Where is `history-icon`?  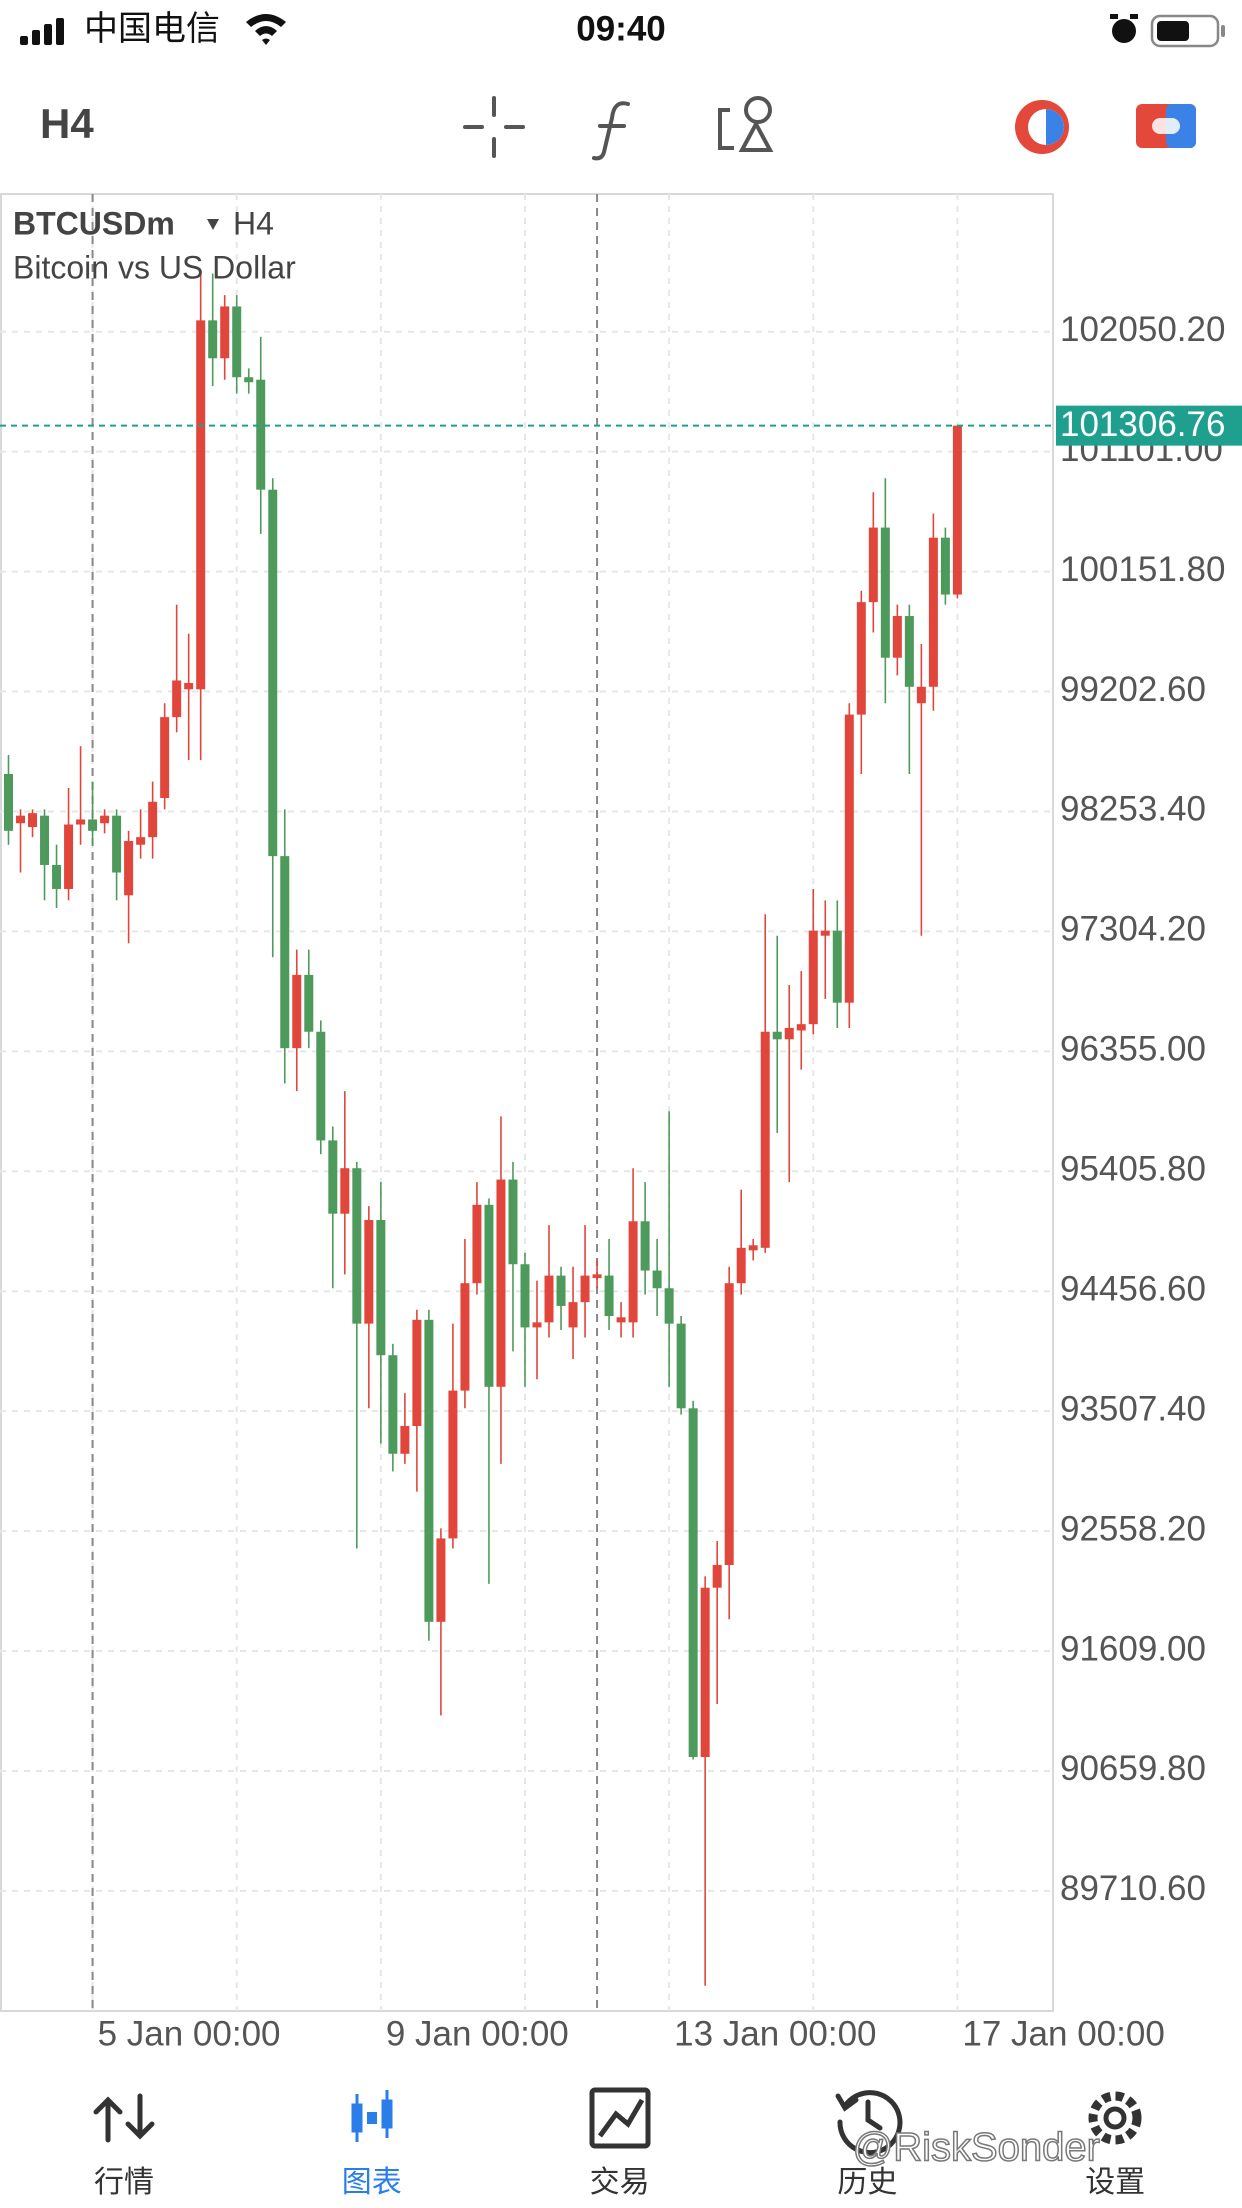 history-icon is located at coordinates (869, 2123).